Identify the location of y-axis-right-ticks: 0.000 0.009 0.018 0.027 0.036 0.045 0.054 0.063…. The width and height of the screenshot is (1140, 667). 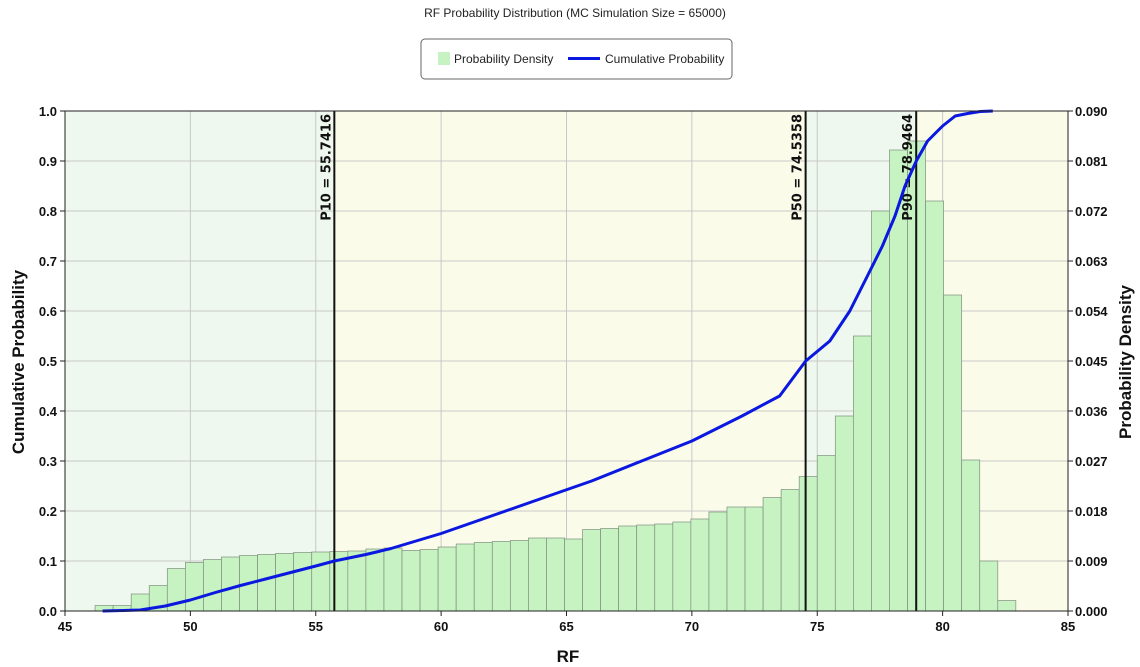
(1088, 361).